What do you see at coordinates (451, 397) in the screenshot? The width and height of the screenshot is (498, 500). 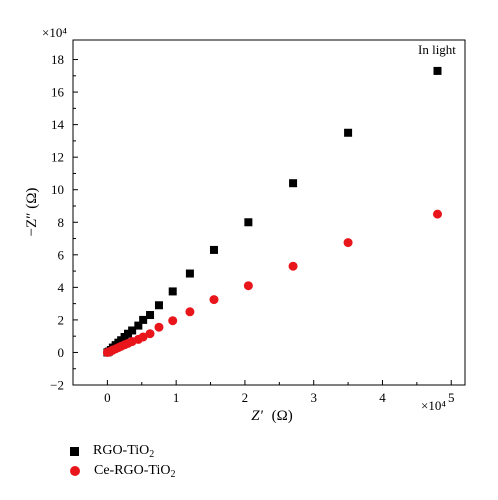 I see `x-tick-label: 5` at bounding box center [451, 397].